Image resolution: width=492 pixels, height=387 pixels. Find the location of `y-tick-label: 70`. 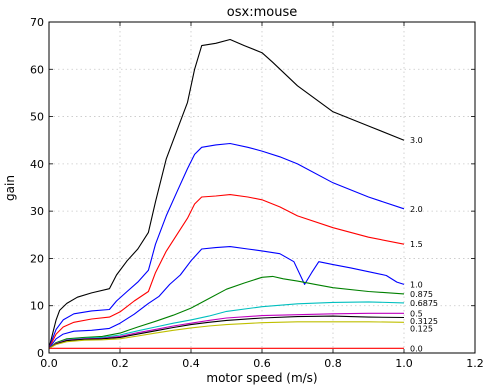

y-tick-label: 70 is located at coordinates (37, 22).